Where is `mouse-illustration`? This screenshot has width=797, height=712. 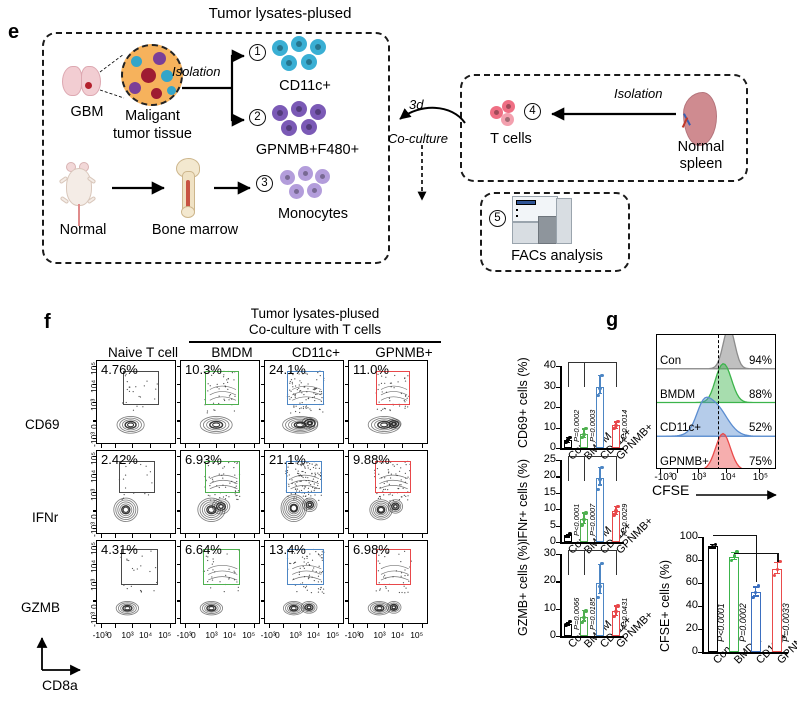
mouse-illustration is located at coordinates (80, 194).